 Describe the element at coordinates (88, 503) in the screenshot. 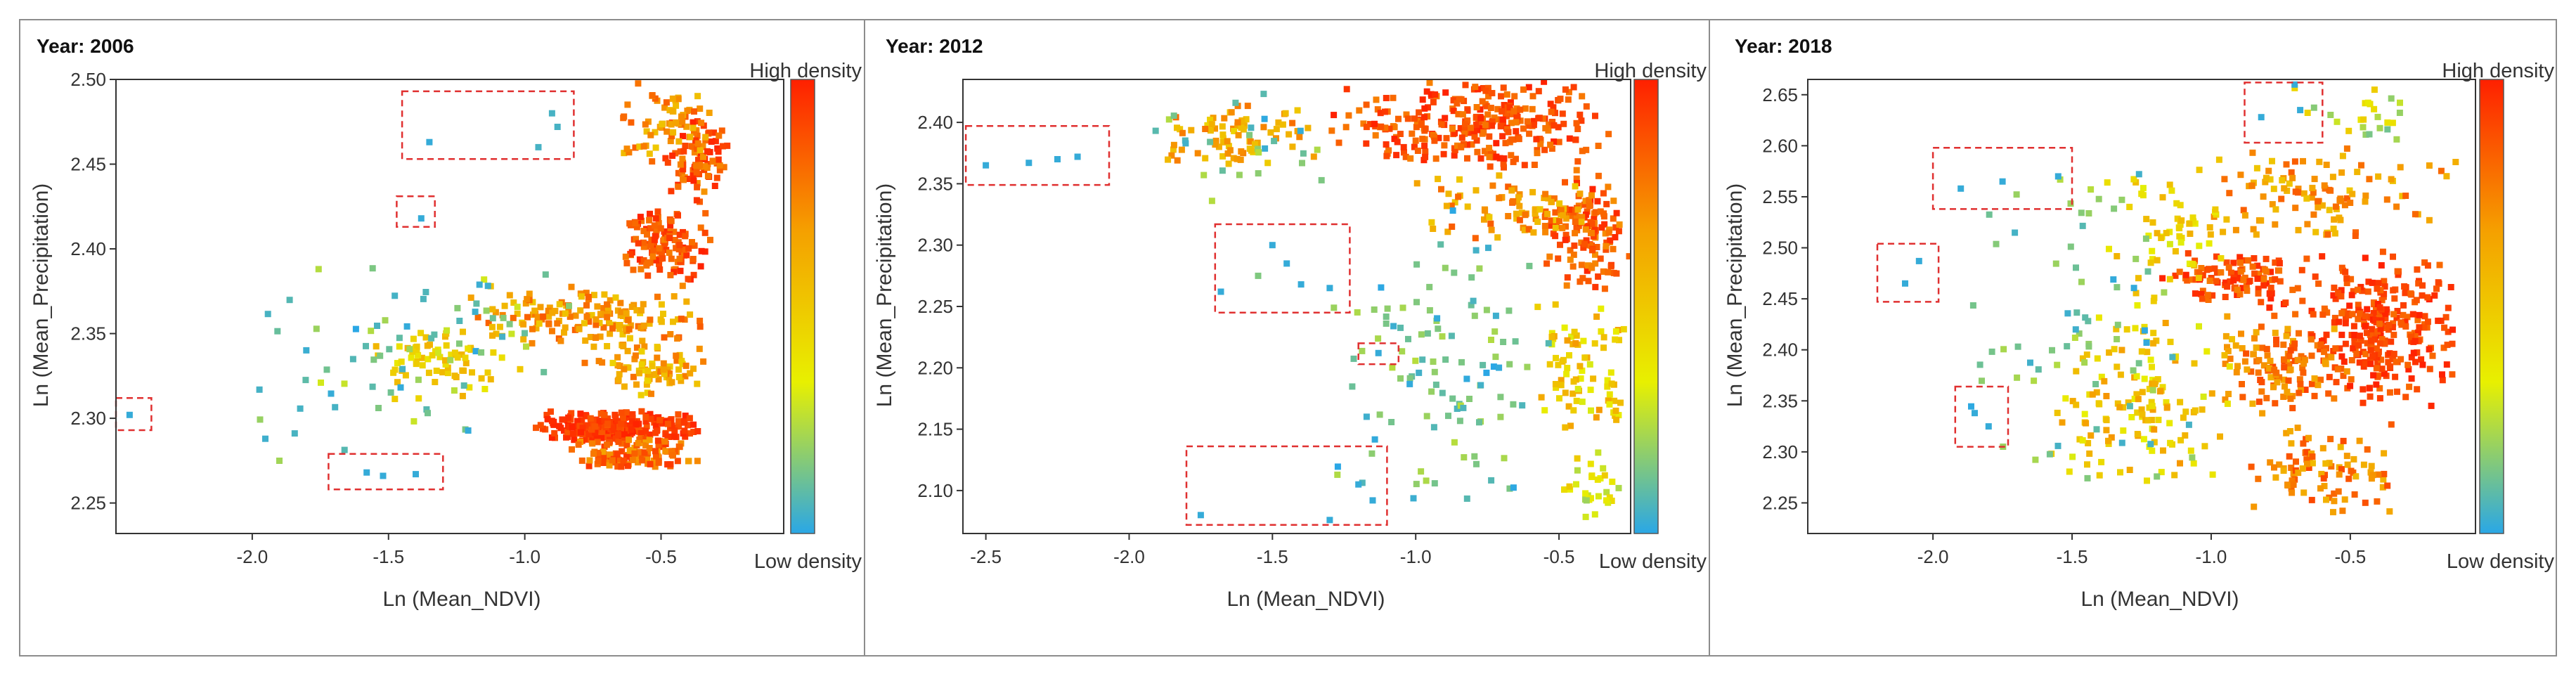

I see `y-tick-label: 2.25` at that location.